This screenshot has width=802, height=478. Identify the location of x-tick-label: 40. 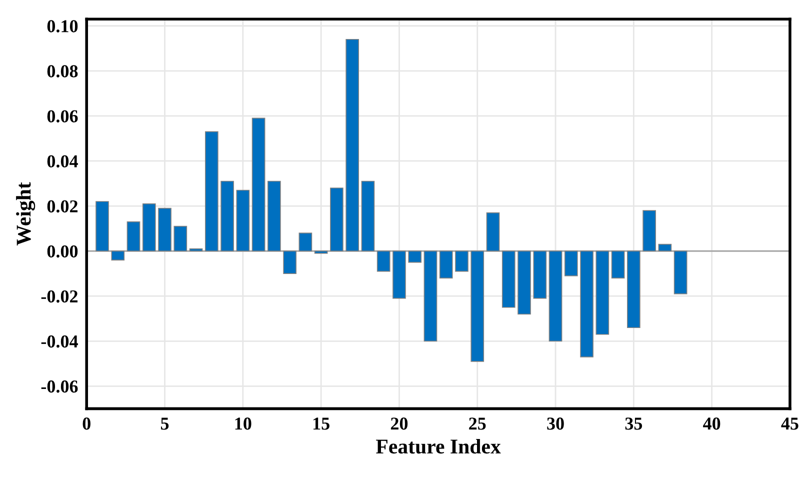
(711, 424).